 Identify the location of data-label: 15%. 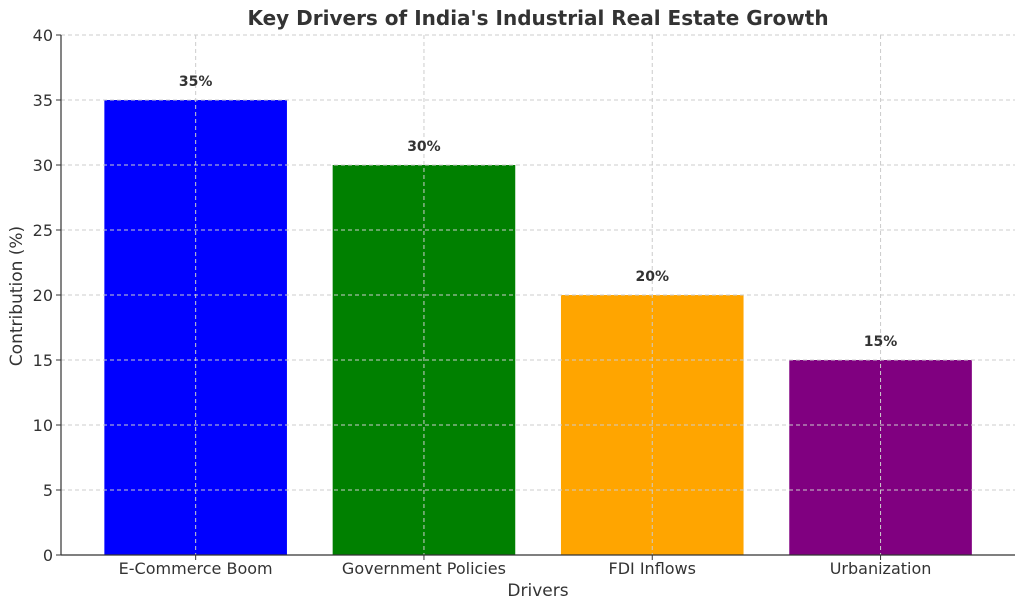
(881, 342).